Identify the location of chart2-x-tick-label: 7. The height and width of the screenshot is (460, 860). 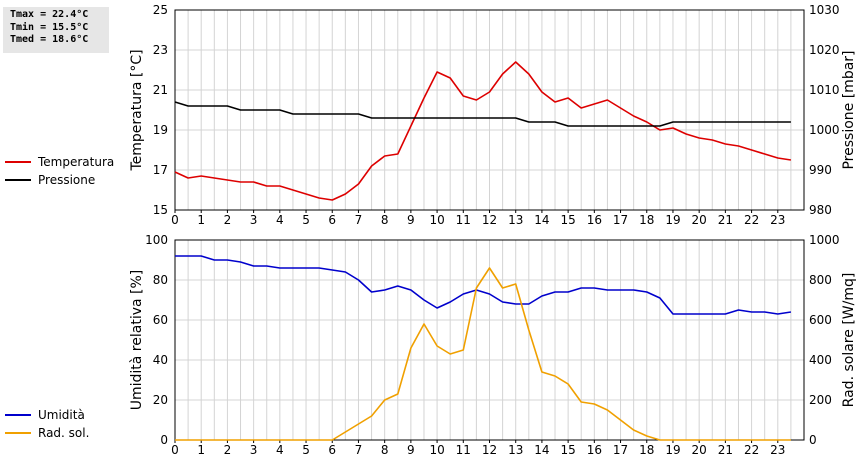
(359, 450).